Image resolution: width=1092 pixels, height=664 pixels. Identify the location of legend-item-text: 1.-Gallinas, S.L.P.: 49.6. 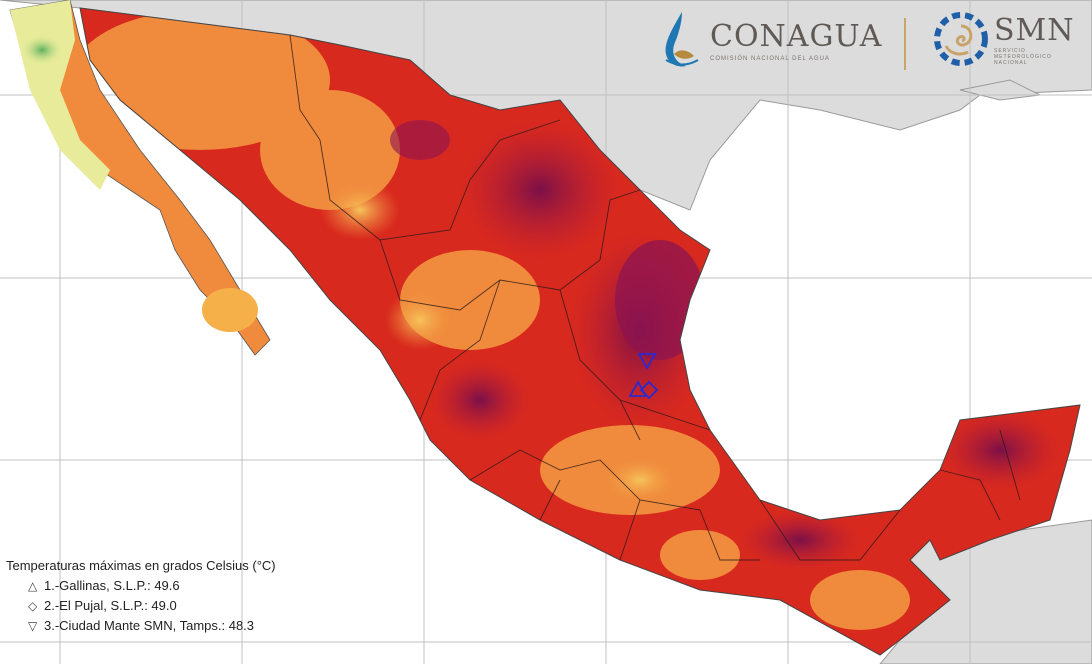
(112, 585).